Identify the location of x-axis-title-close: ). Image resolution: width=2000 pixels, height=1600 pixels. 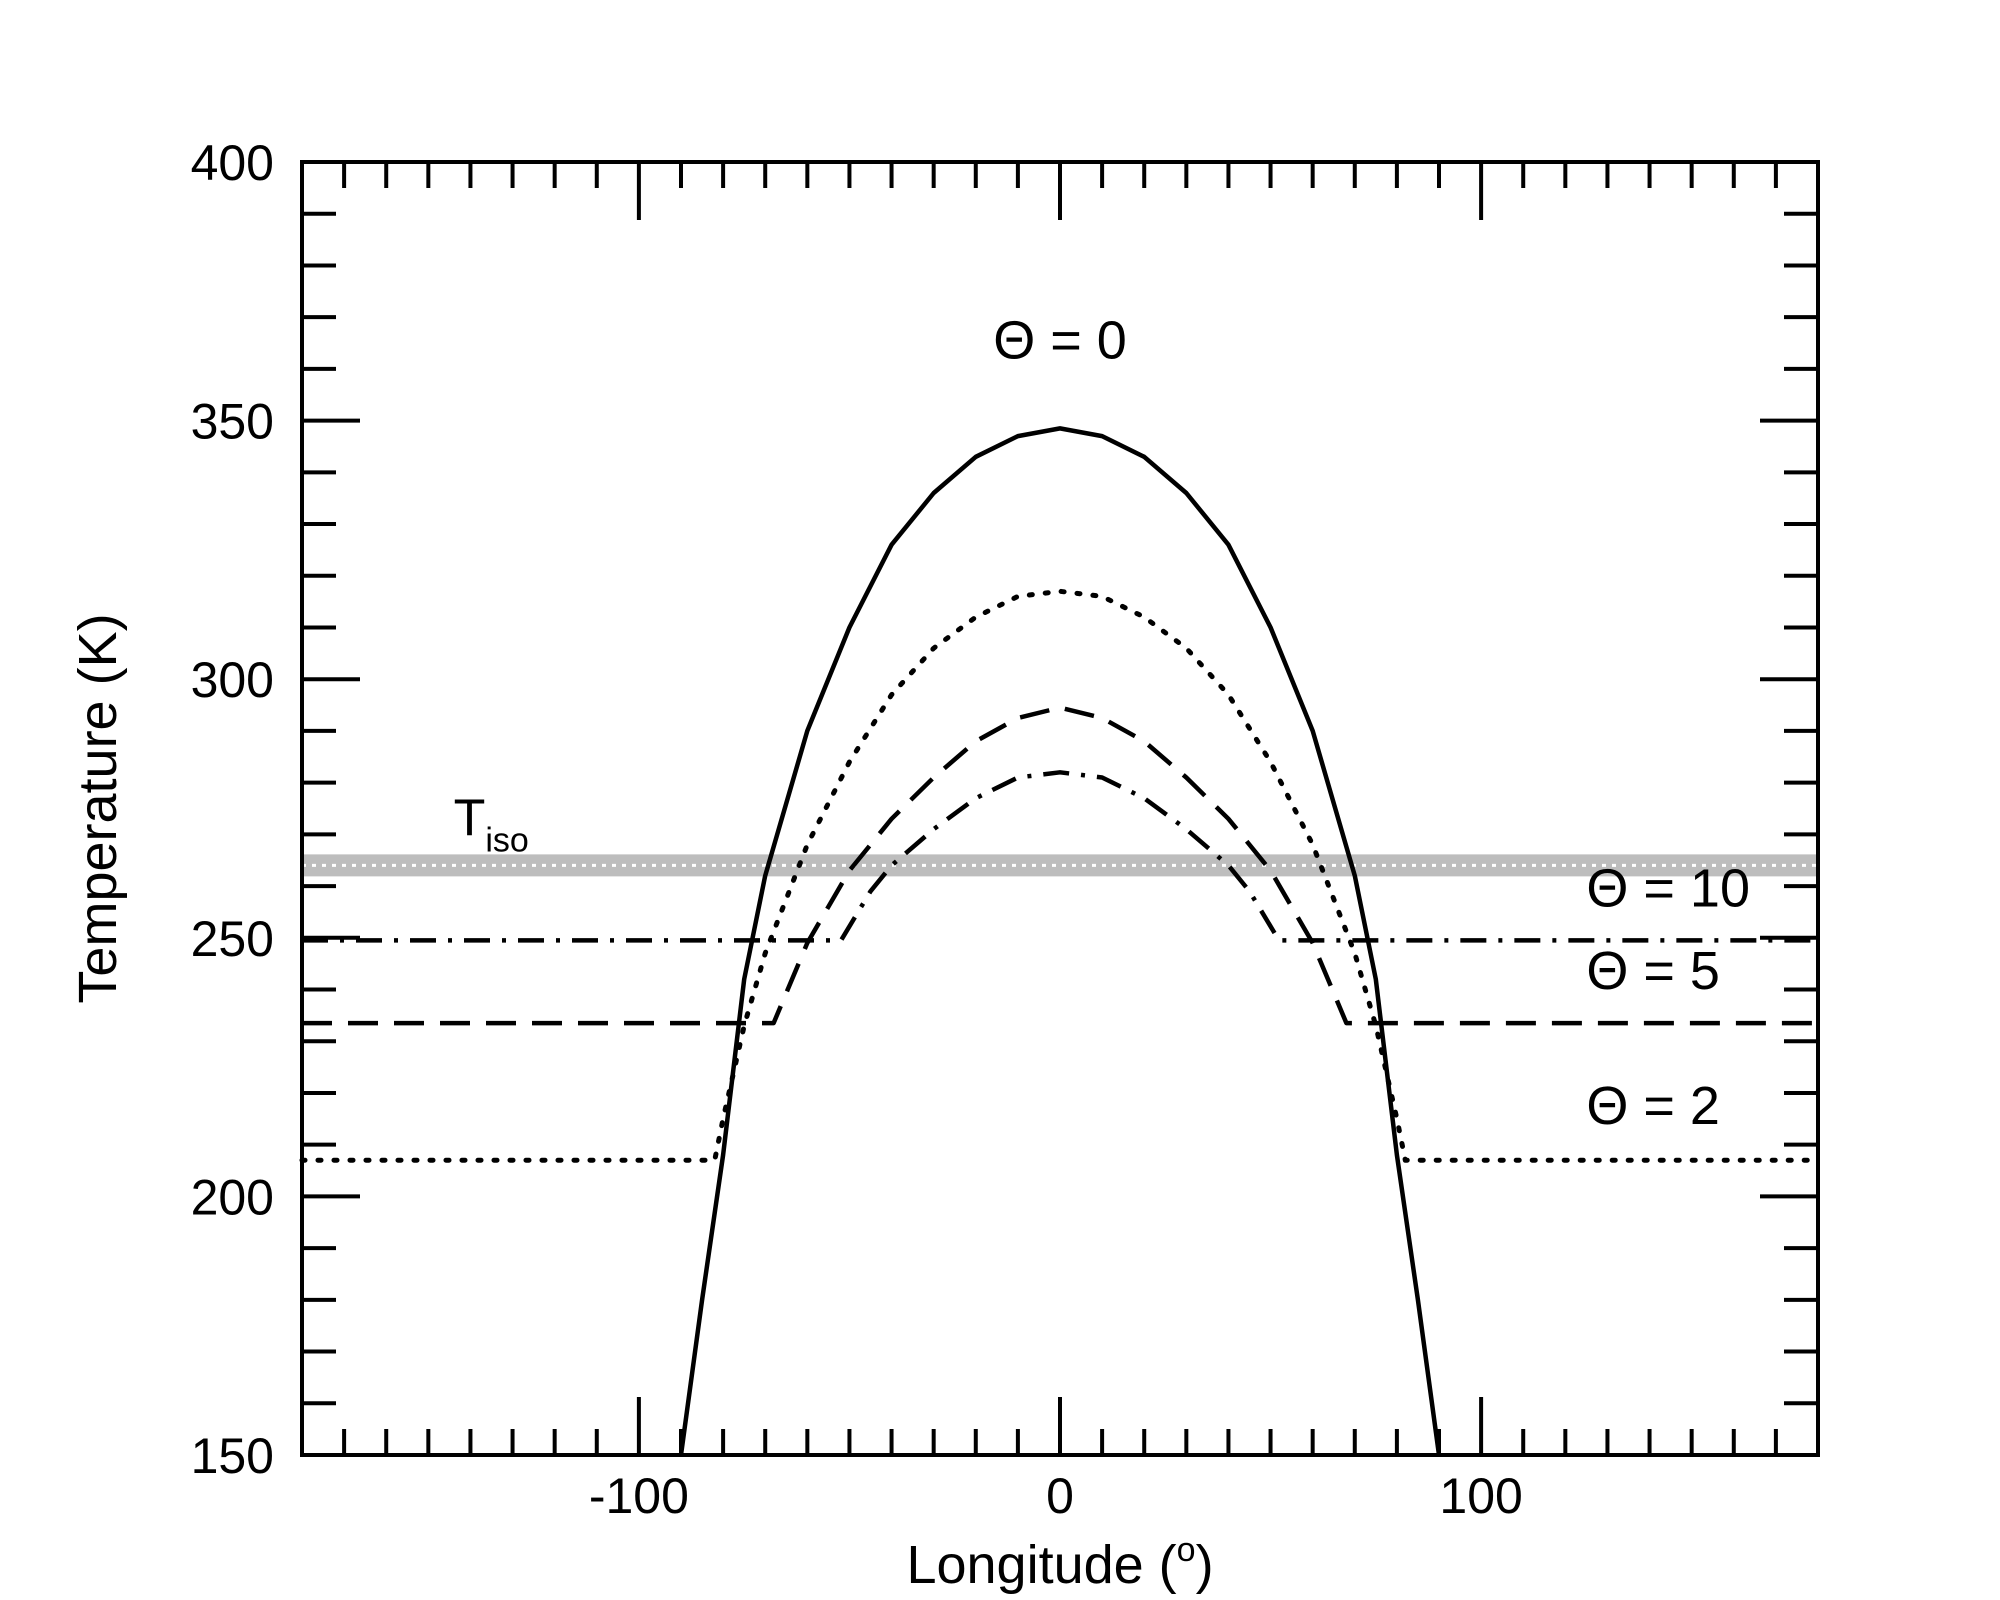
(1205, 1565).